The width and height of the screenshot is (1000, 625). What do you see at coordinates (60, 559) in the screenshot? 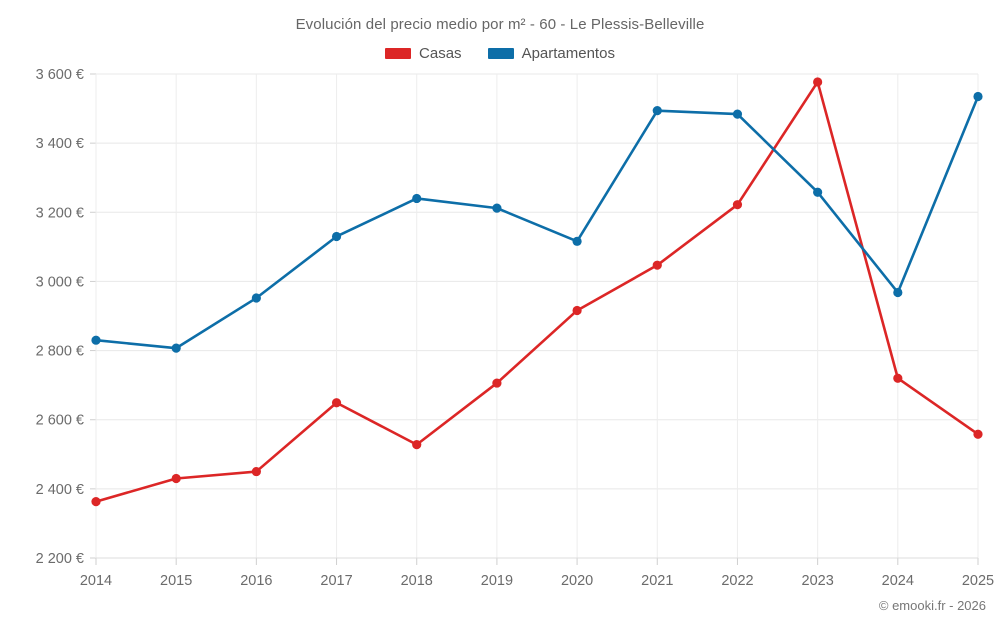
I see `y-axis-tick-label: 2 200 €` at bounding box center [60, 559].